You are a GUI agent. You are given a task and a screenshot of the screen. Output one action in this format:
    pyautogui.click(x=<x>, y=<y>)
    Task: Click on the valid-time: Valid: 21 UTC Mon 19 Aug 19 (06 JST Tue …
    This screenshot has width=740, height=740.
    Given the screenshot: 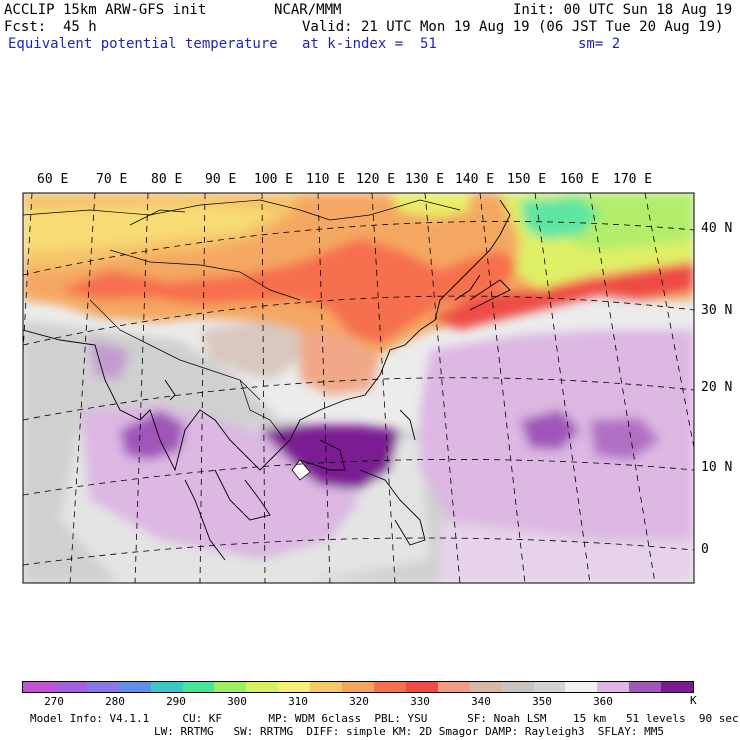 What is the action you would take?
    pyautogui.click(x=513, y=27)
    